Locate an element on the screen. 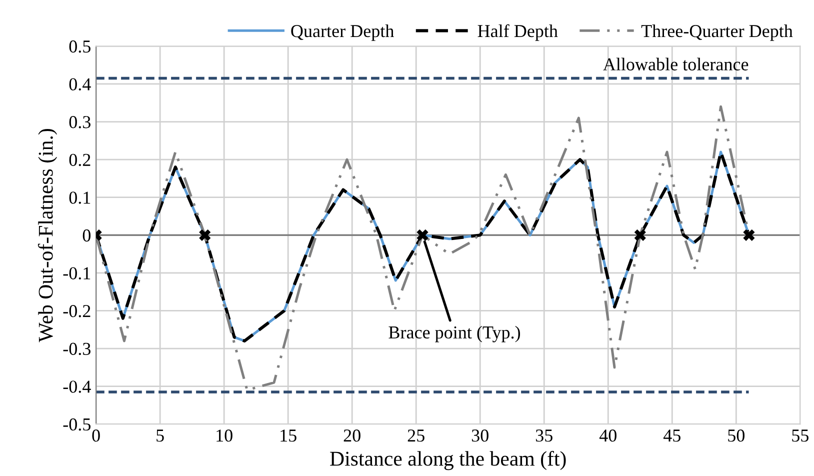  y-tick-label: 0.1 is located at coordinates (79, 198).